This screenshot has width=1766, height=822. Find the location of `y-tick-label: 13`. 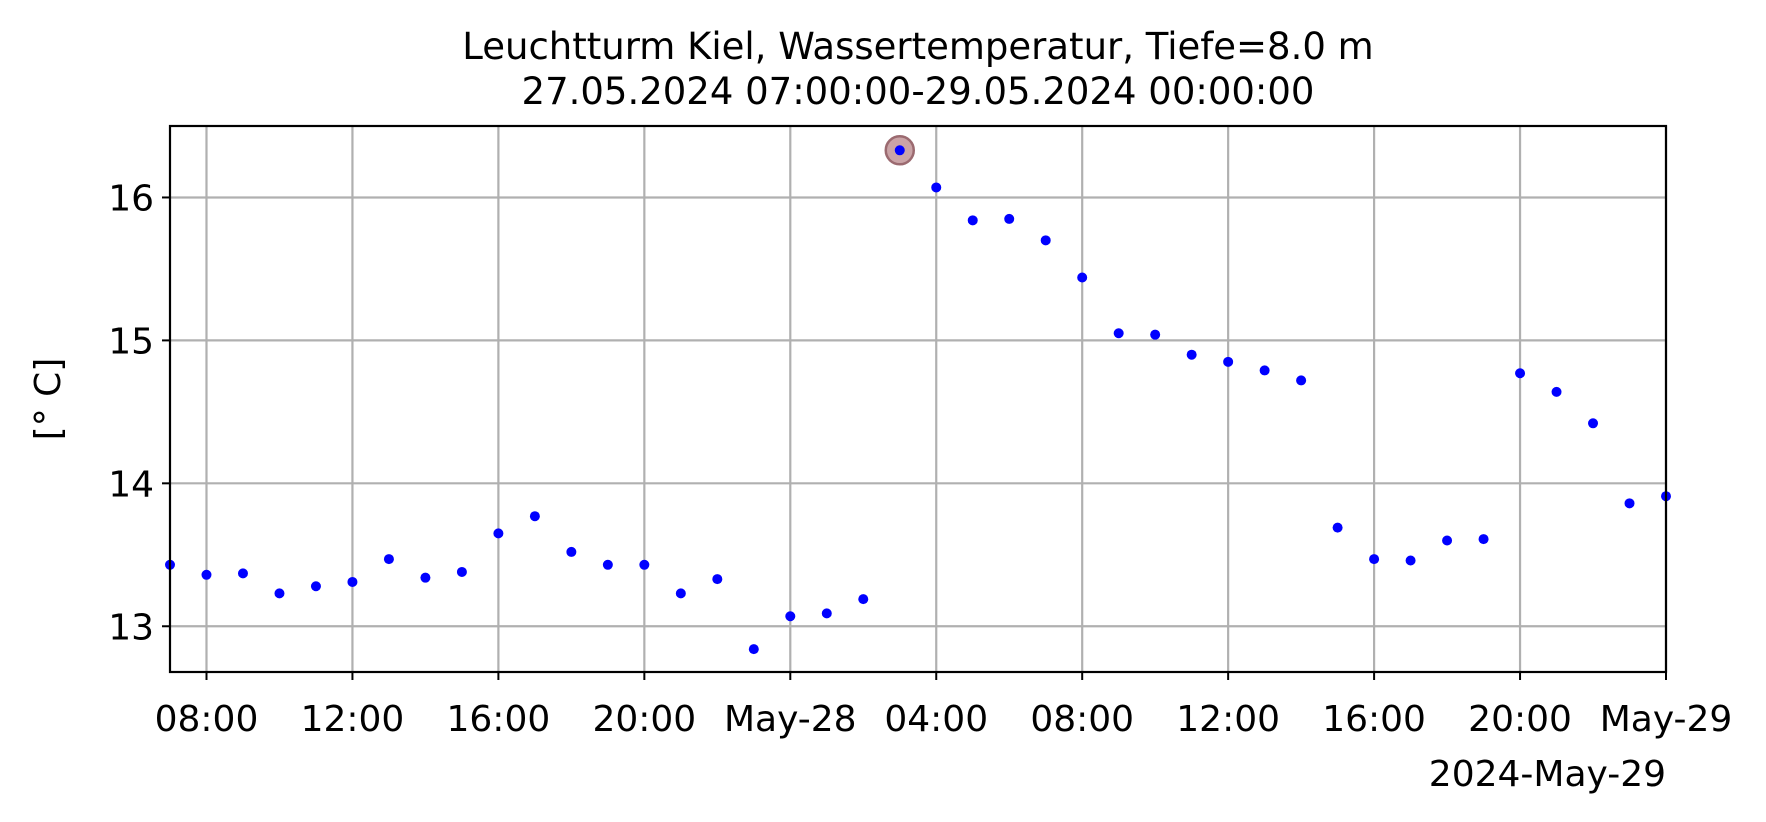

y-tick-label: 13 is located at coordinates (131, 627).